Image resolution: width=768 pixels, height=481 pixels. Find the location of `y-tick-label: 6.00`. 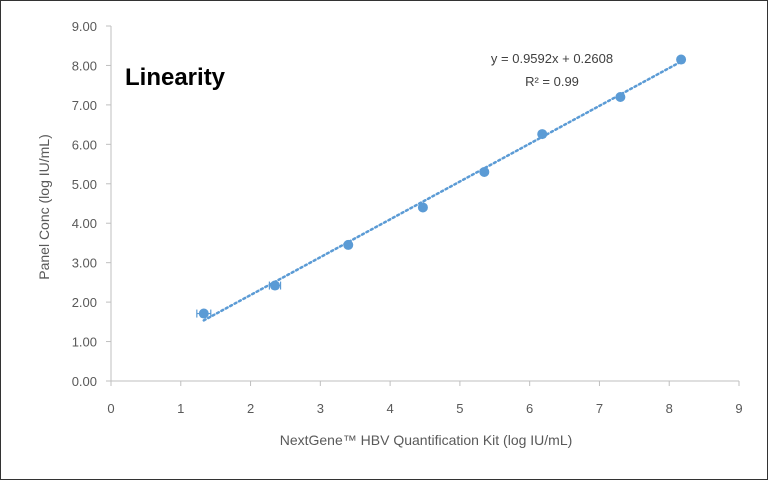

y-tick-label: 6.00 is located at coordinates (84, 144).